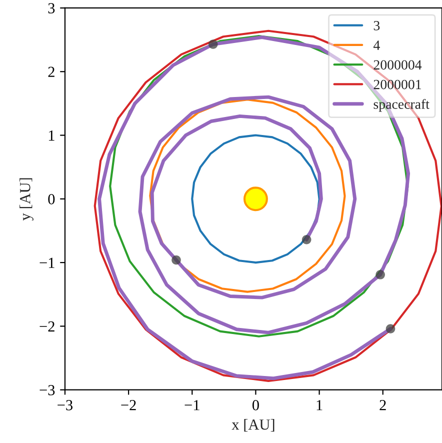  Describe the element at coordinates (383, 405) in the screenshot. I see `x-tick-label: 2` at that location.